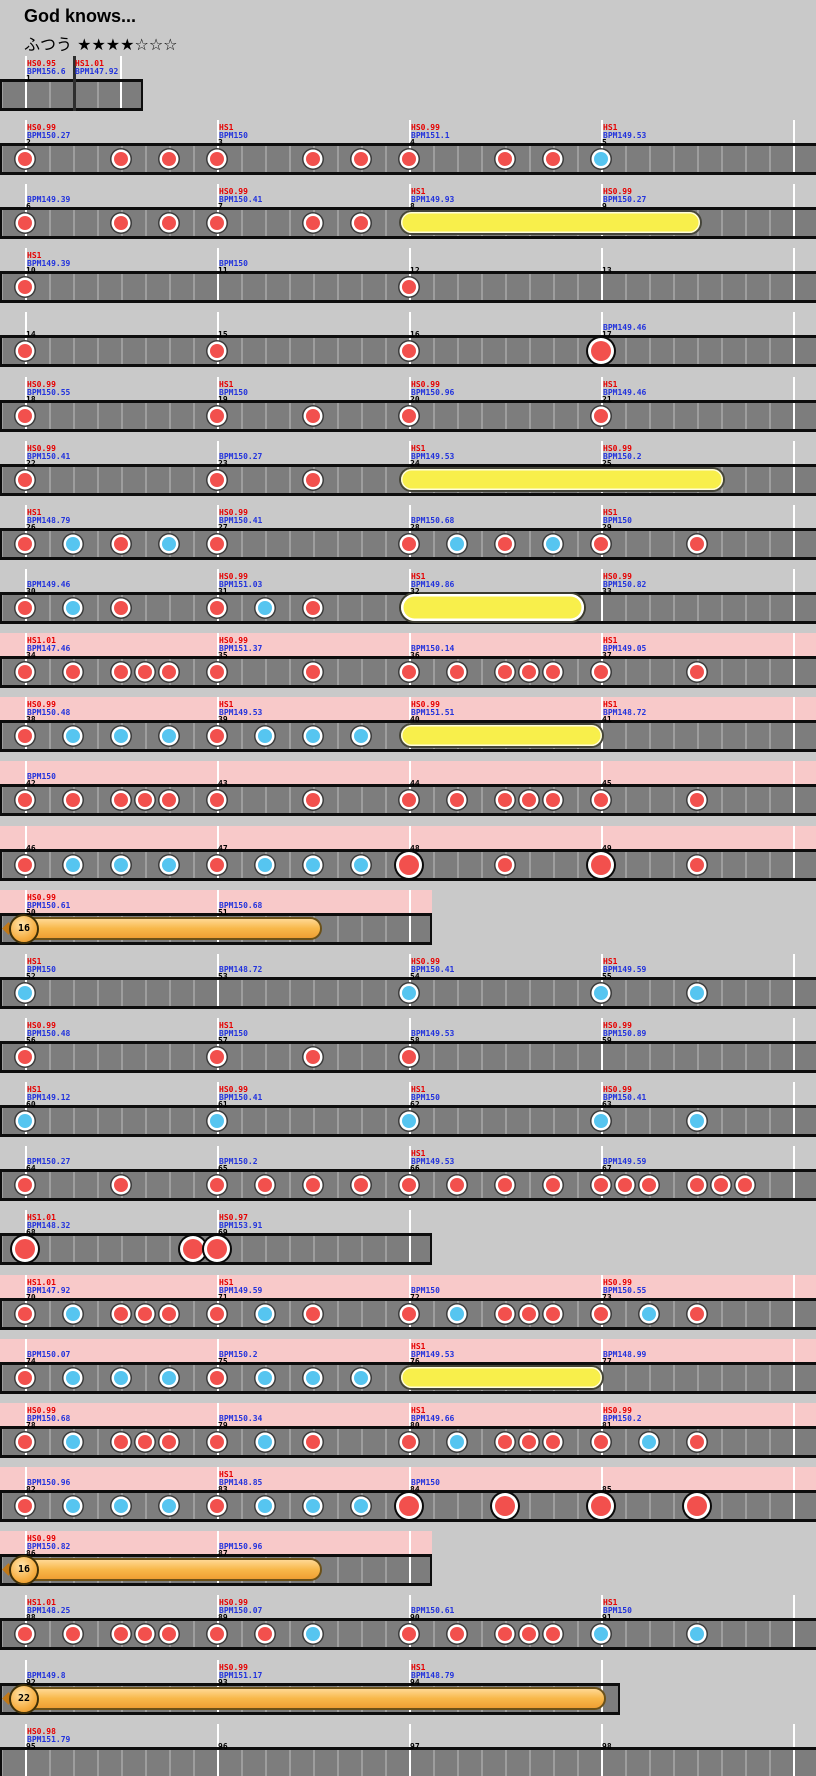  What do you see at coordinates (223, 527) in the screenshot?
I see `measure-number: 27` at bounding box center [223, 527].